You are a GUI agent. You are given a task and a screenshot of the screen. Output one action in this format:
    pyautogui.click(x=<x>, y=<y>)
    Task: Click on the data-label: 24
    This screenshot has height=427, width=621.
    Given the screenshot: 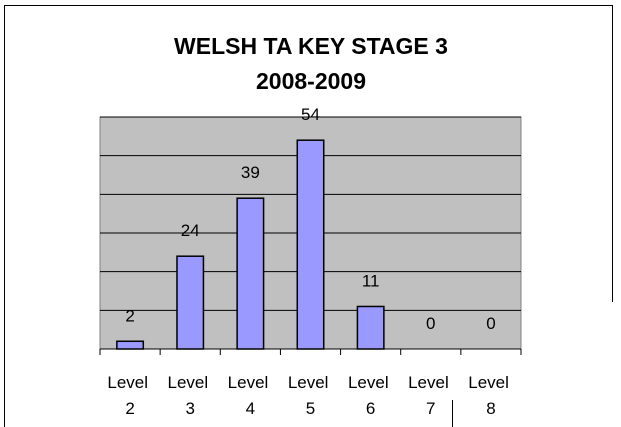 What is the action you would take?
    pyautogui.click(x=190, y=230)
    